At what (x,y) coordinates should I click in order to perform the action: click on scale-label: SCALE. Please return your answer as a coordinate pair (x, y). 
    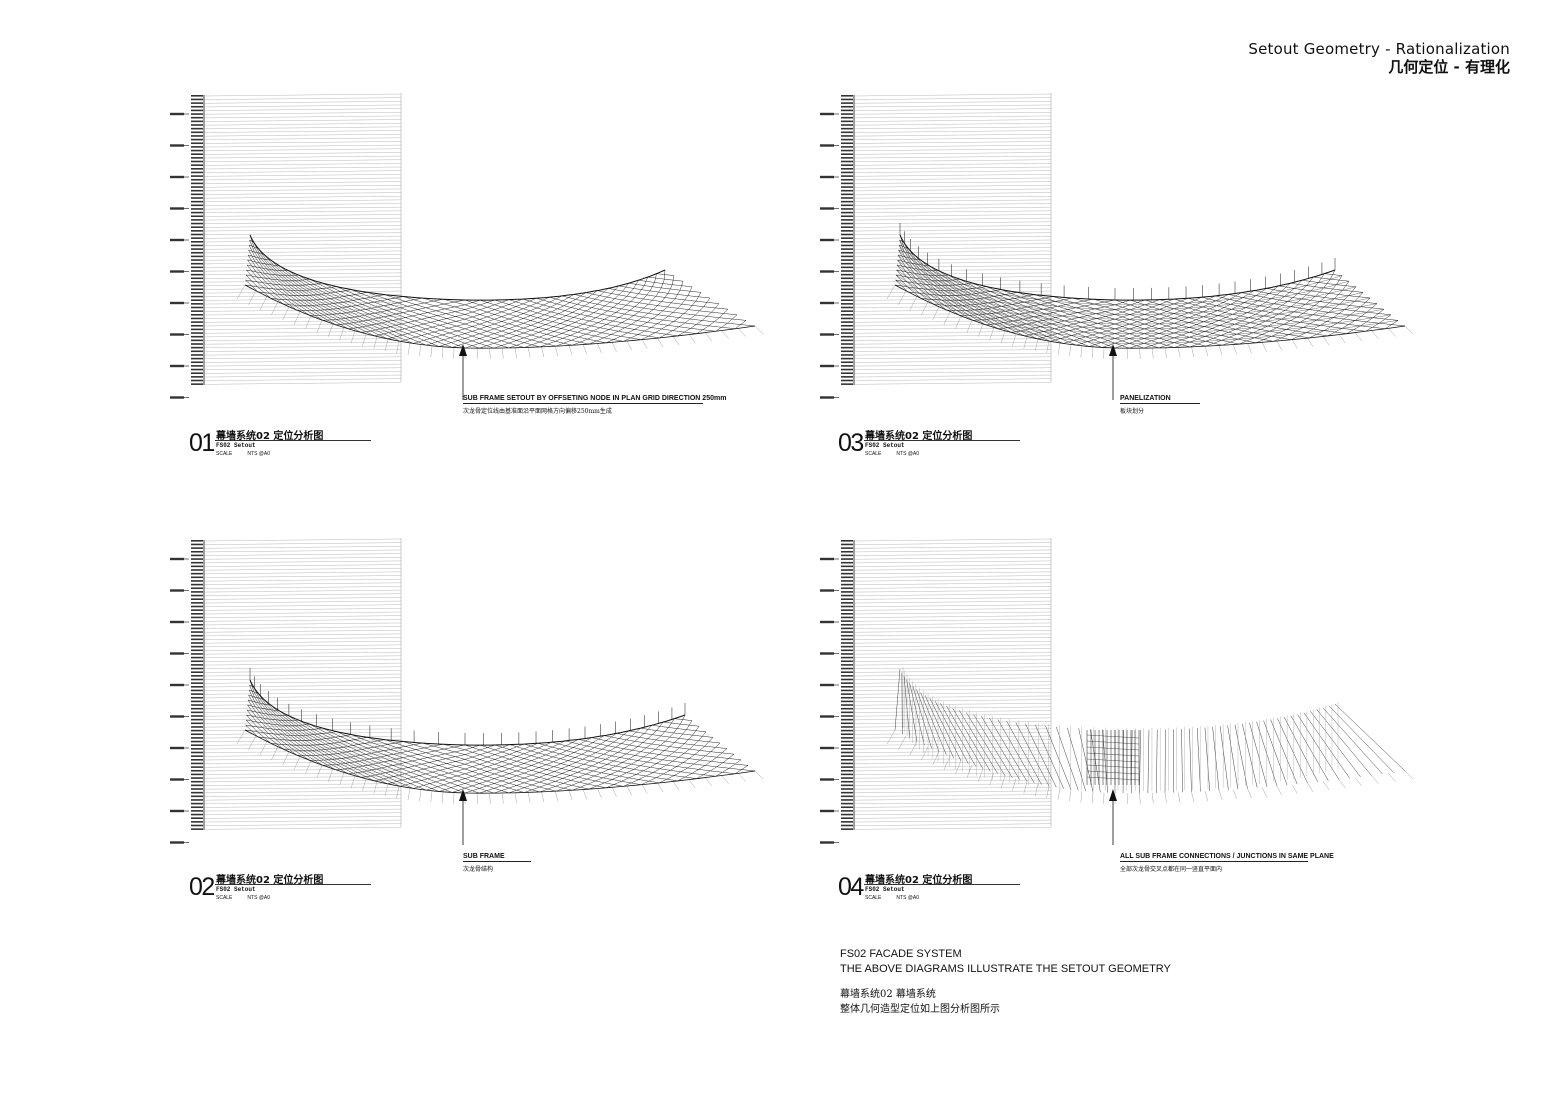
    Looking at the image, I should click on (224, 454).